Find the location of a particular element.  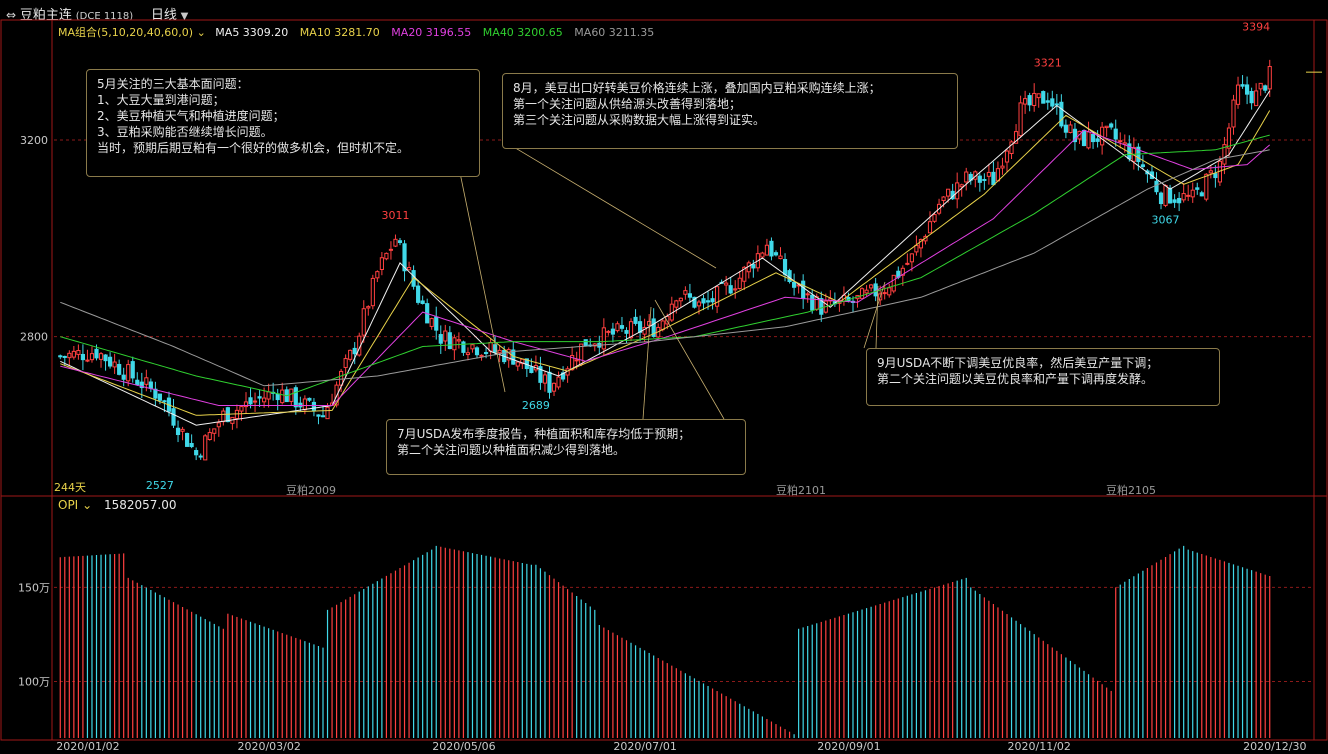

contract-label-2009: 豆粕2009 is located at coordinates (311, 490).